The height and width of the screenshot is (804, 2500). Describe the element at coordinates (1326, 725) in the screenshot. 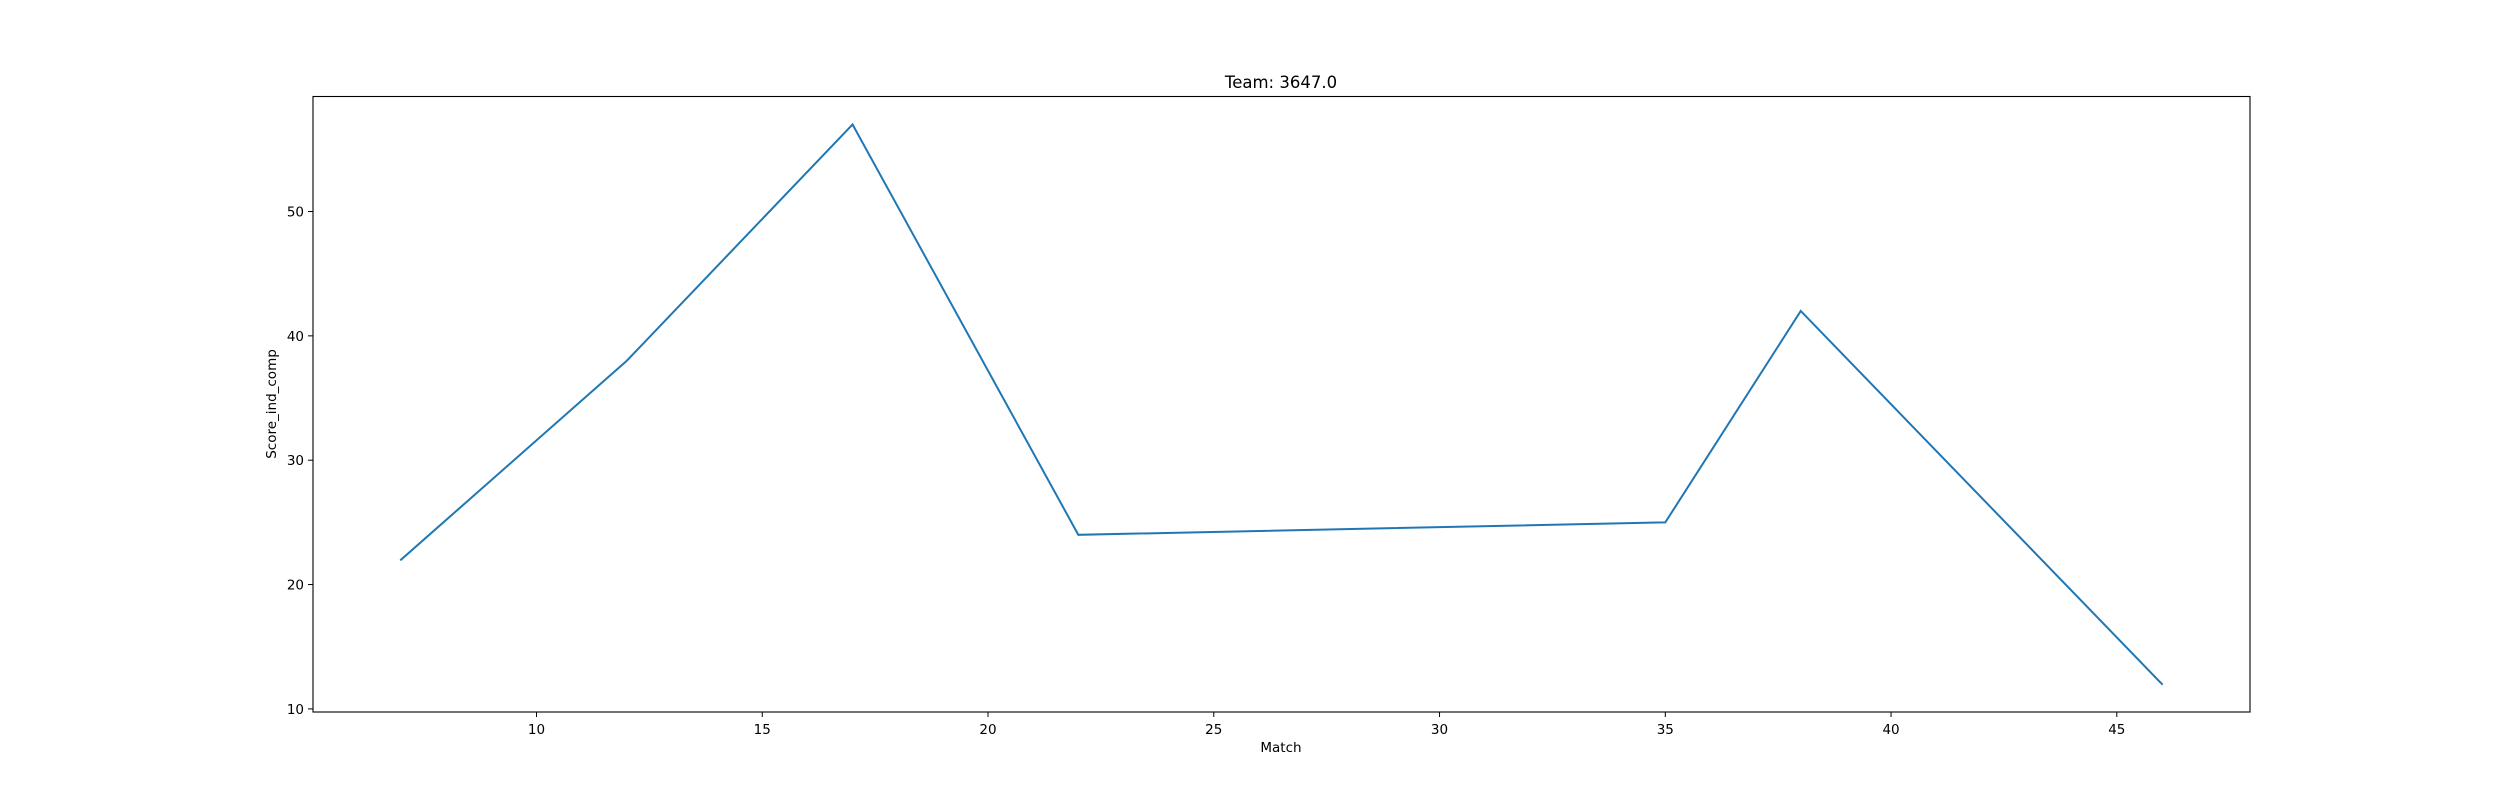

I see `x-axis-ticks: 10 15 20 25 30 35 40 45` at that location.